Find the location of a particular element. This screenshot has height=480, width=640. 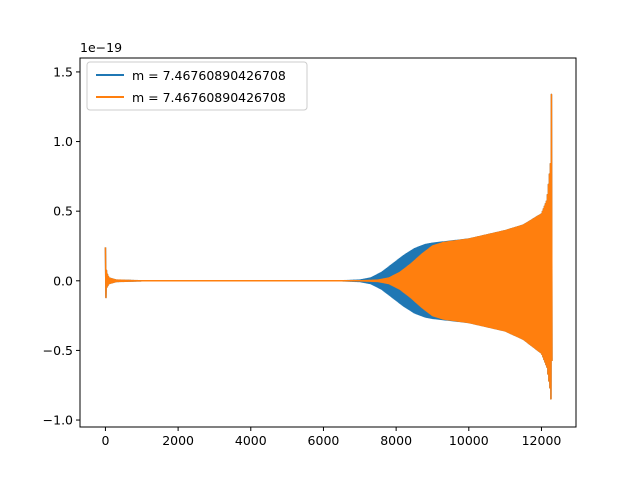

x-tick-label: 10000 is located at coordinates (469, 440).